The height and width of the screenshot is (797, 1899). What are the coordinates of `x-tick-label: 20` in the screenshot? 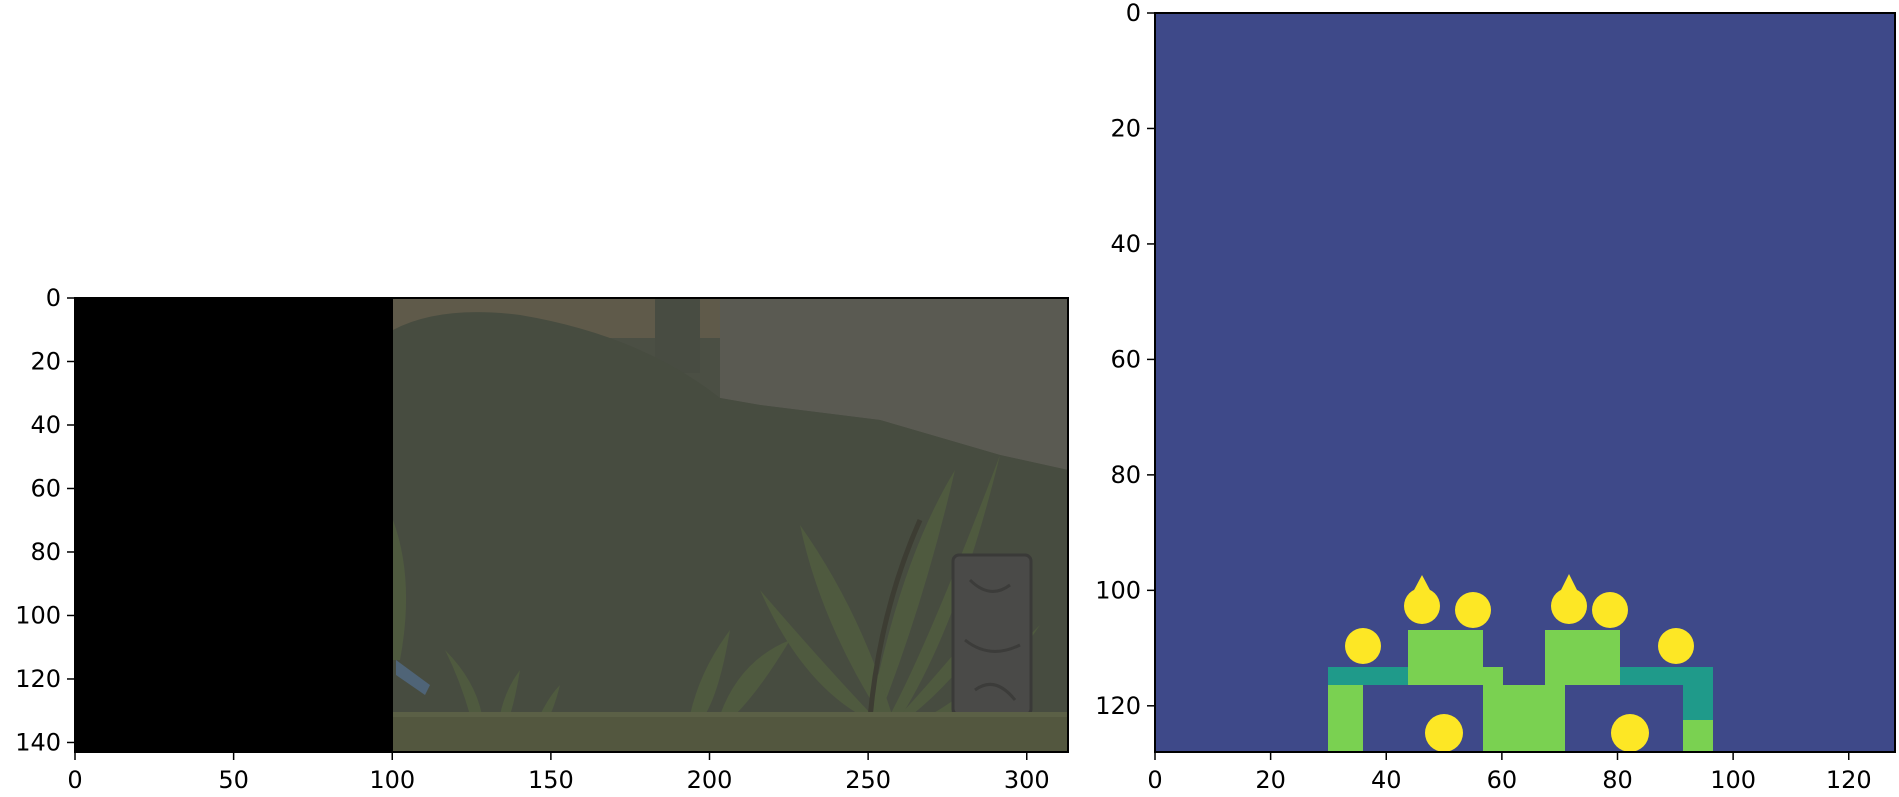 It's located at (1270, 780).